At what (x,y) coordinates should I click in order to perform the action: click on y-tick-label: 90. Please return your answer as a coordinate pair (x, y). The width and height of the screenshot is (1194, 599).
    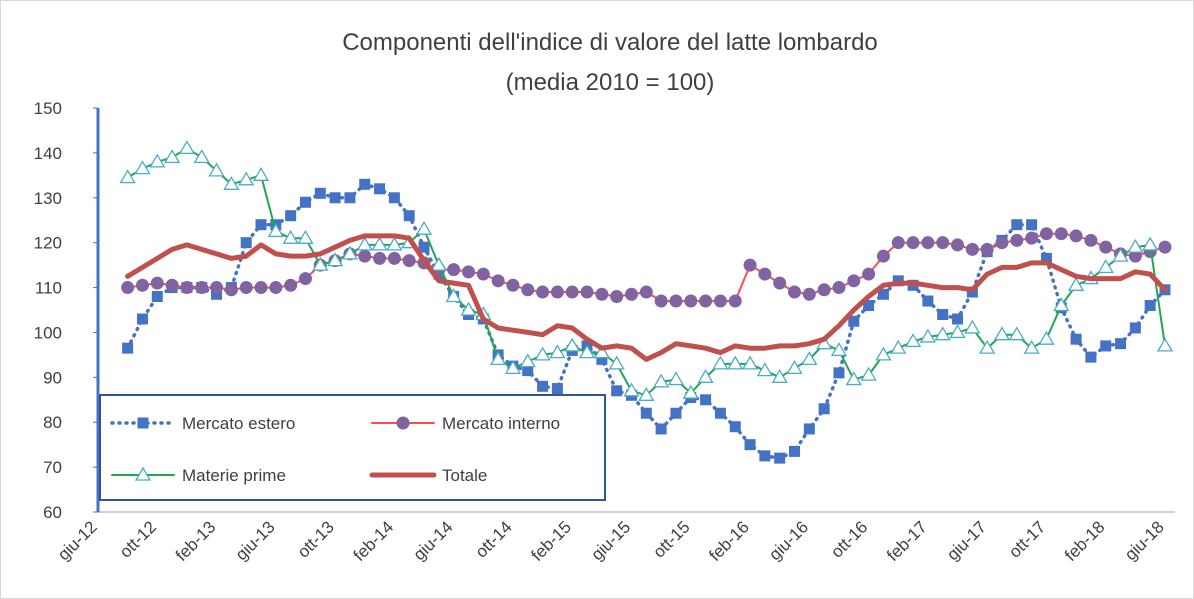
    Looking at the image, I should click on (52, 377).